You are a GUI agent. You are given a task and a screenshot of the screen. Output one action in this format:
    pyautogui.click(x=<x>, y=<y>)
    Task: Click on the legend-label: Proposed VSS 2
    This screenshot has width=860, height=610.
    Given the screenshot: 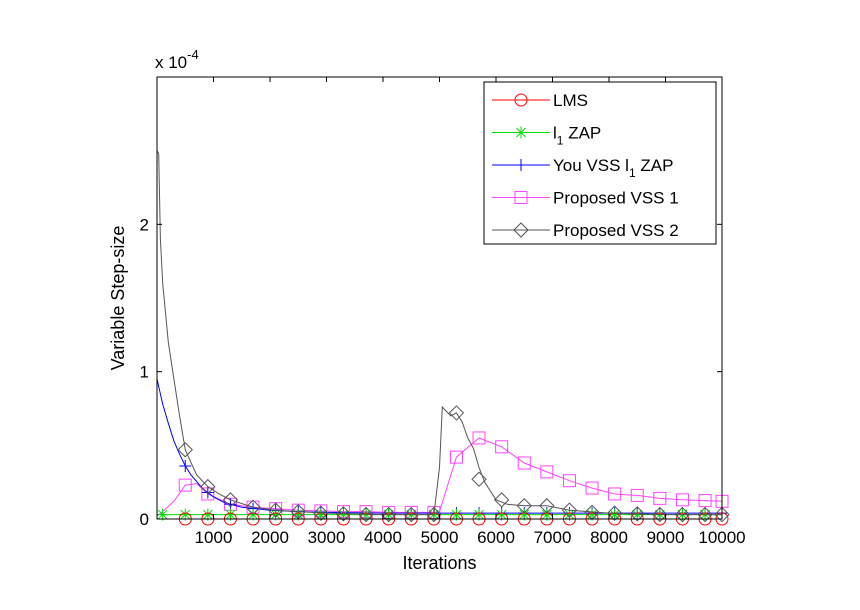 What is the action you would take?
    pyautogui.click(x=616, y=230)
    